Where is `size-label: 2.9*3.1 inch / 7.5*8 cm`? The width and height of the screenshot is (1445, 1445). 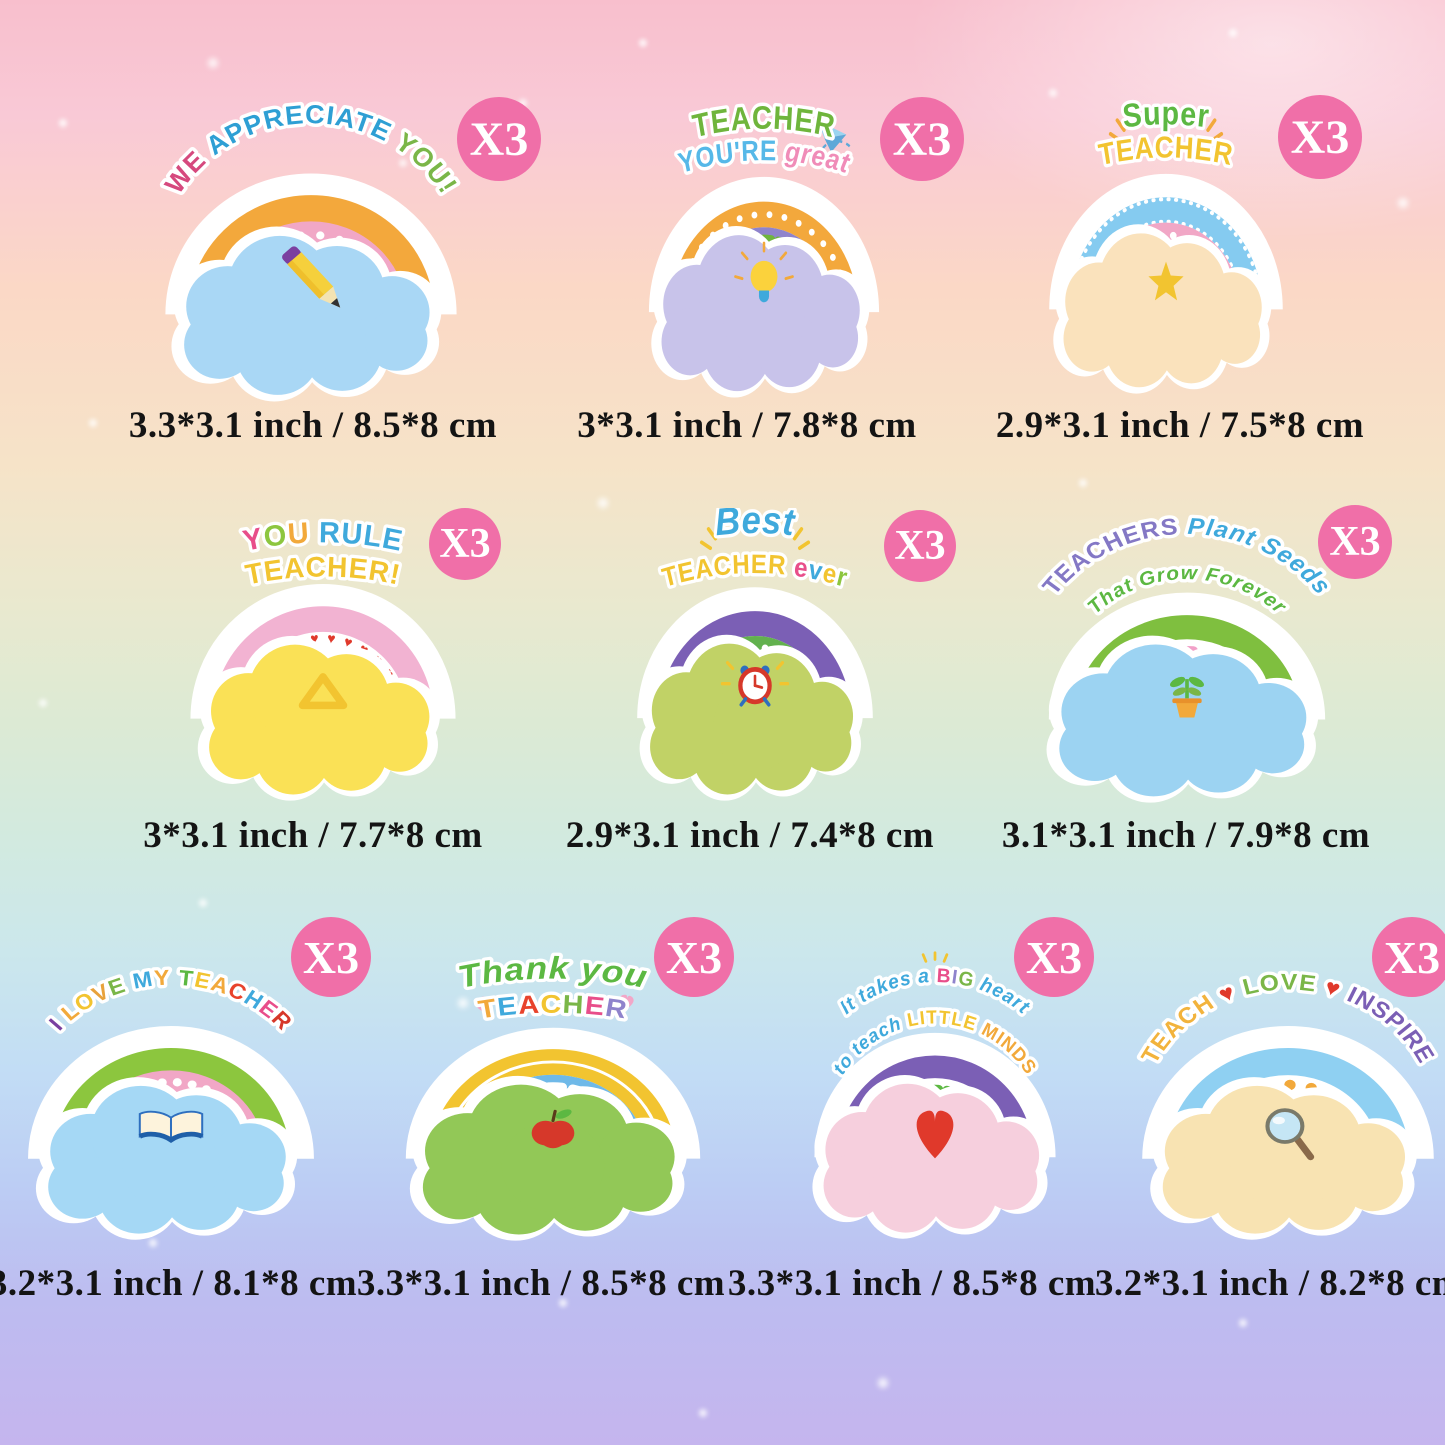 size-label: 2.9*3.1 inch / 7.5*8 cm is located at coordinates (1180, 425).